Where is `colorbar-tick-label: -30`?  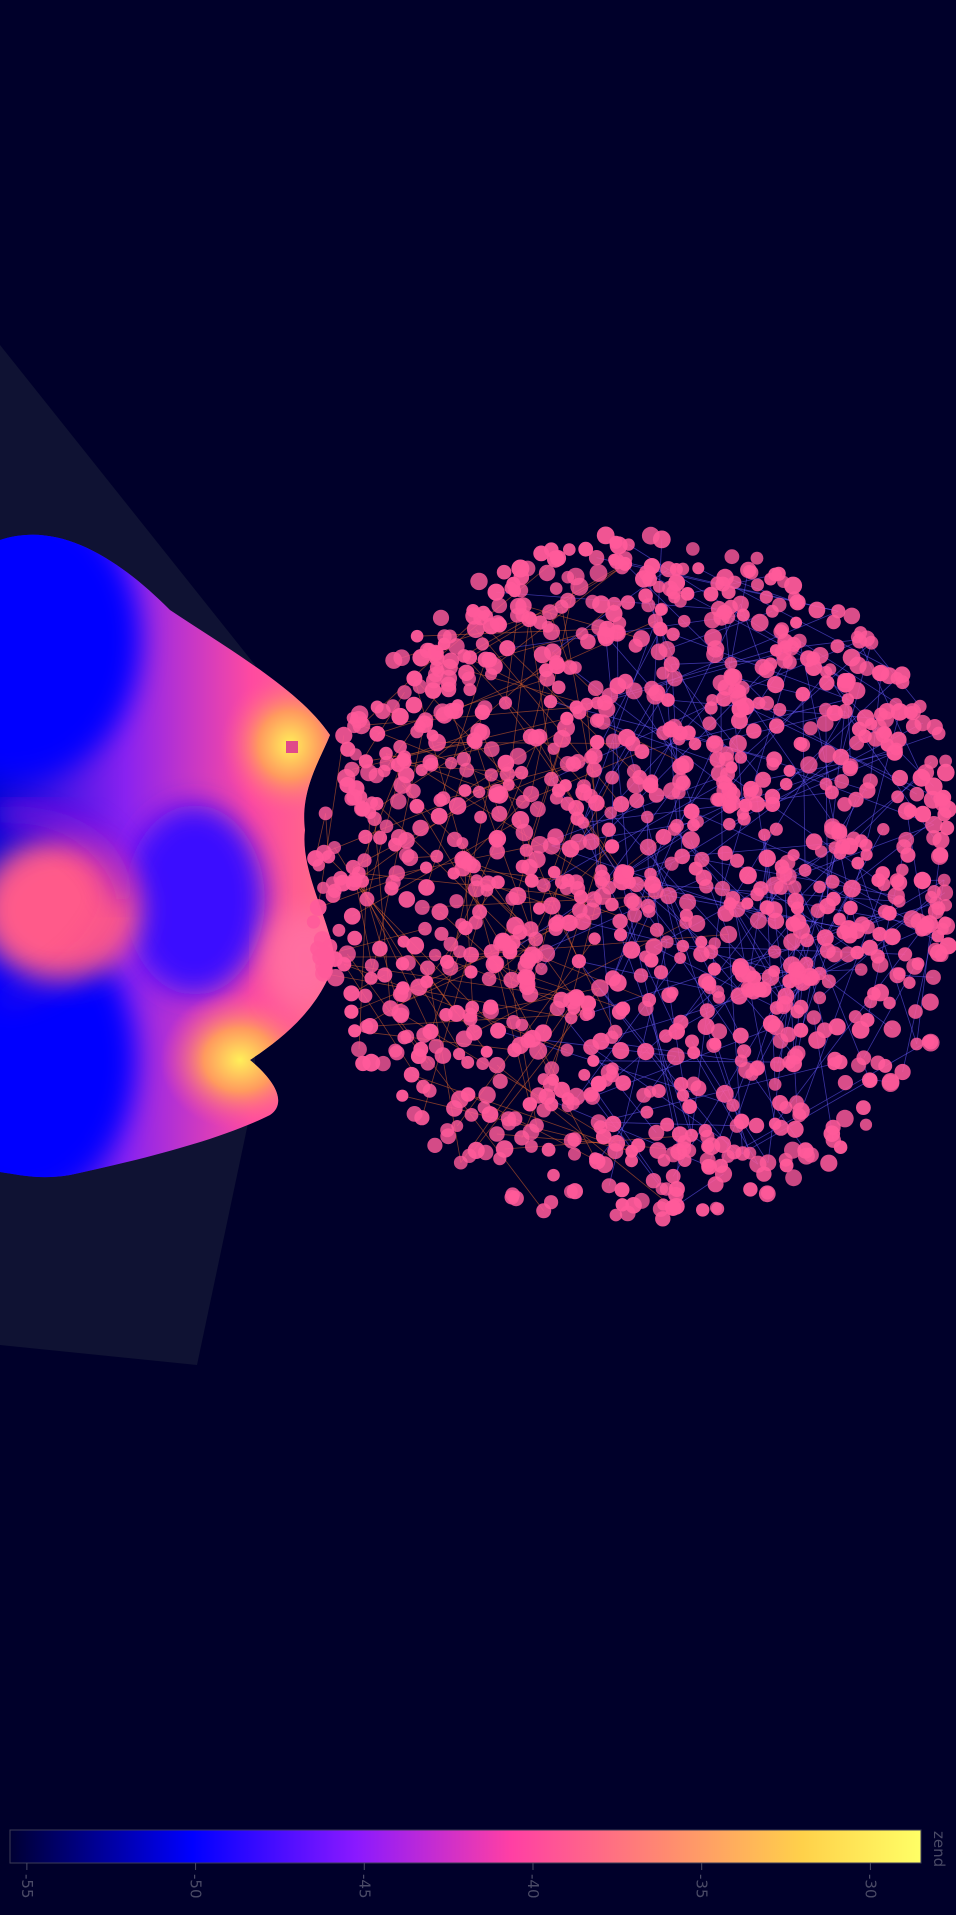
colorbar-tick-label: -30 is located at coordinates (870, 1886).